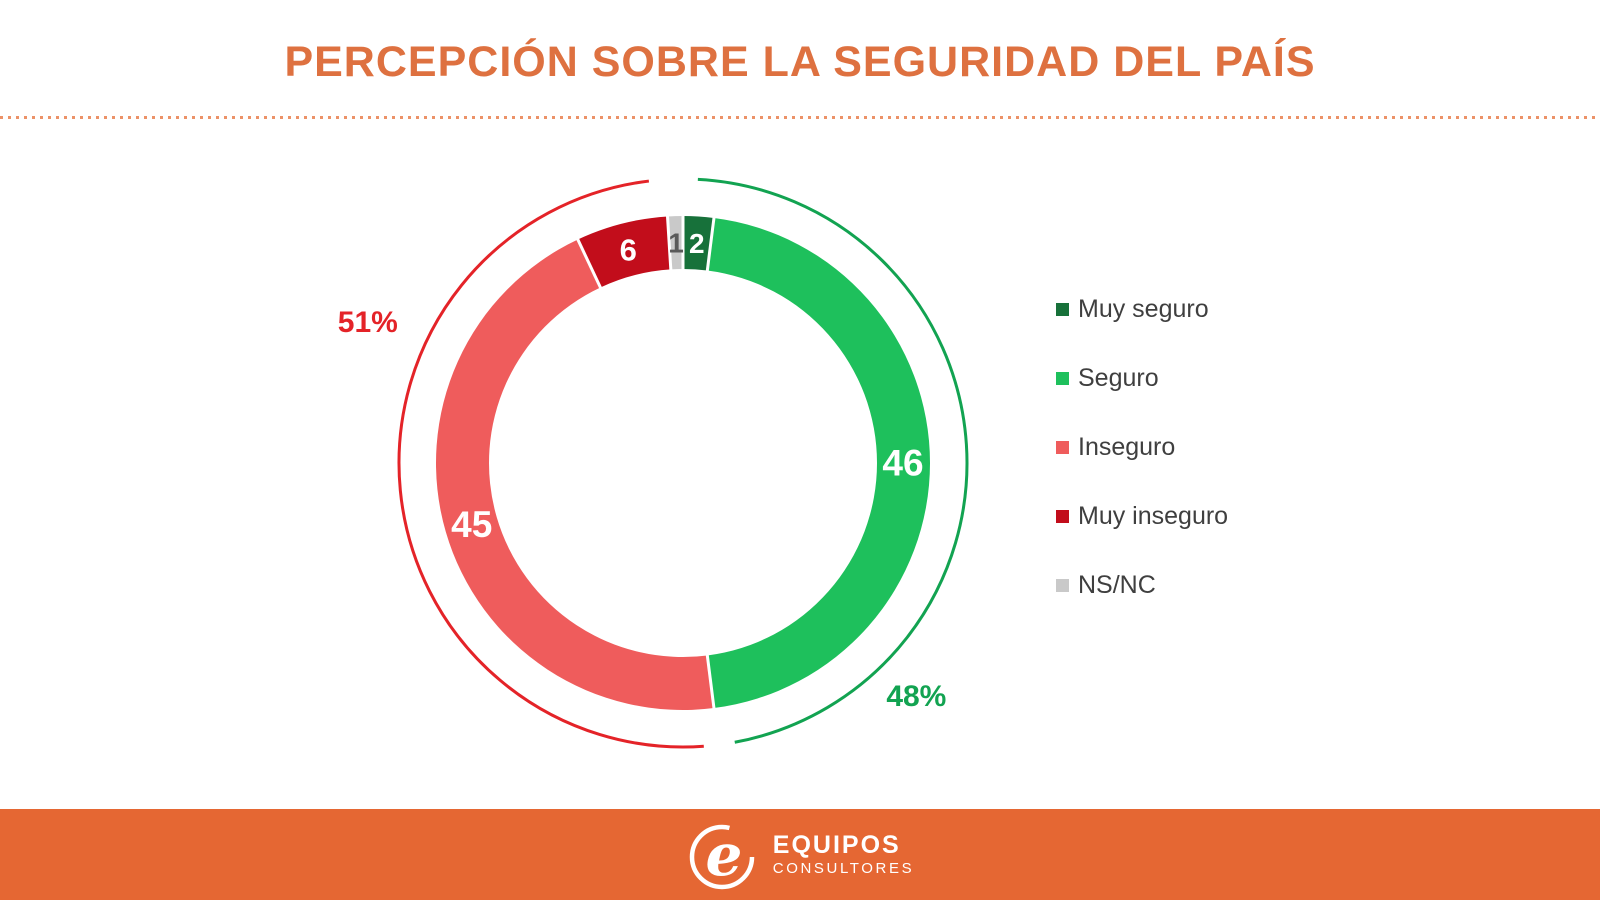 This screenshot has height=900, width=1600. What do you see at coordinates (800, 117) in the screenshot?
I see `dotted-divider` at bounding box center [800, 117].